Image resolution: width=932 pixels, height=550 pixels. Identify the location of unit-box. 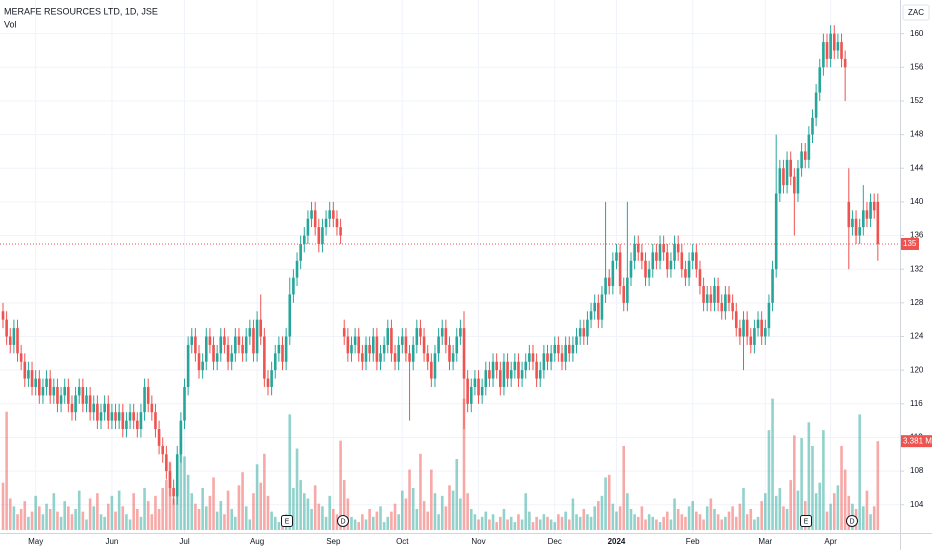
(916, 12).